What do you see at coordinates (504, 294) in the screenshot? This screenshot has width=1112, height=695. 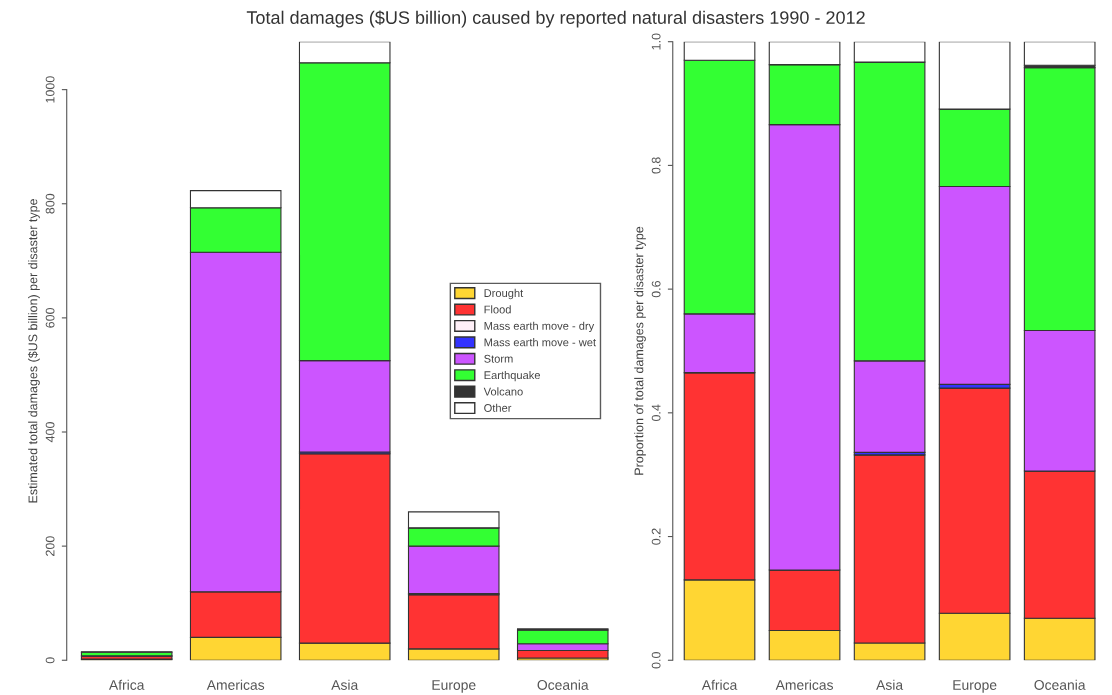 I see `legend-label: Drought` at bounding box center [504, 294].